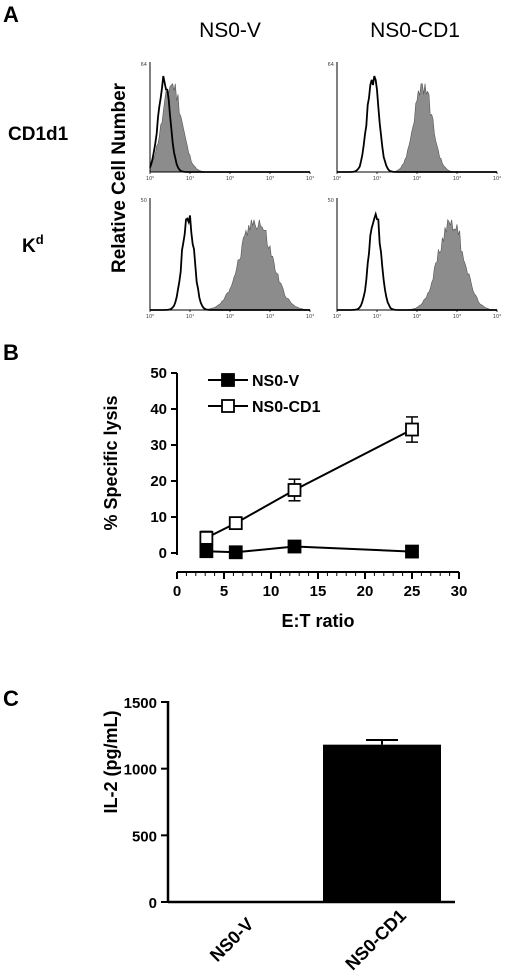 The image size is (520, 977). Describe the element at coordinates (158, 445) in the screenshot. I see `line-y-tick-label: 30` at that location.